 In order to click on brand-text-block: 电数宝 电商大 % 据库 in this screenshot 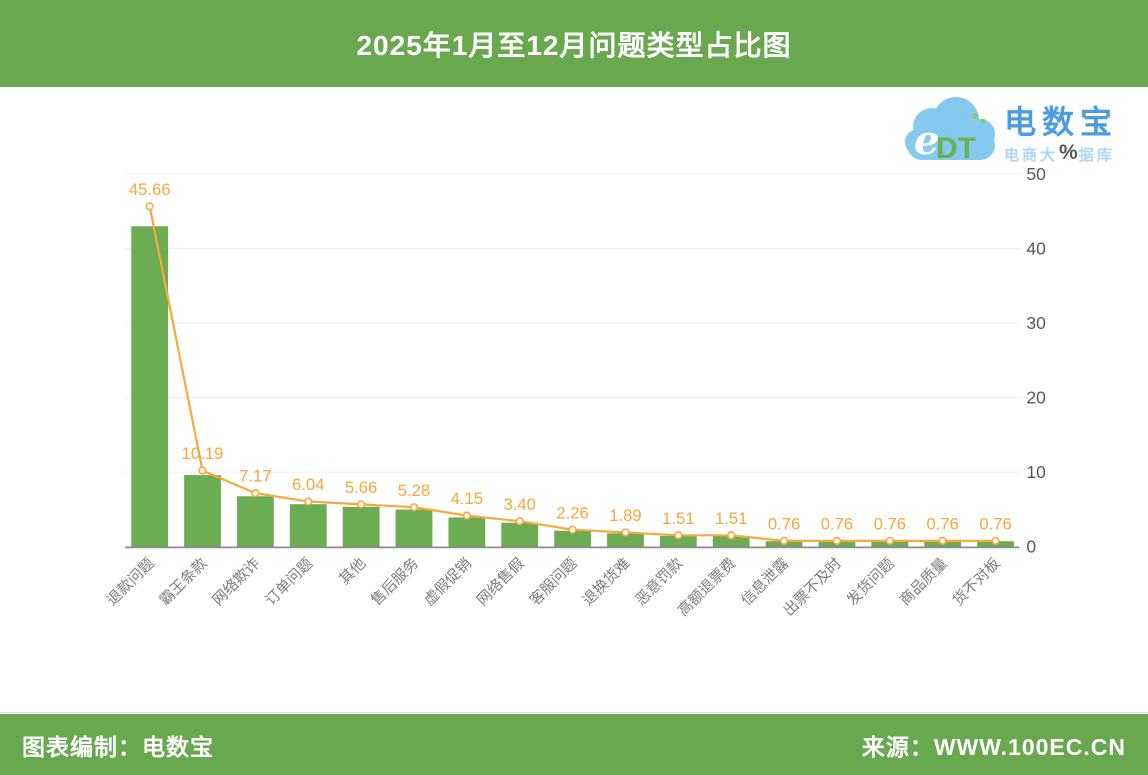, I will do `click(1061, 135)`.